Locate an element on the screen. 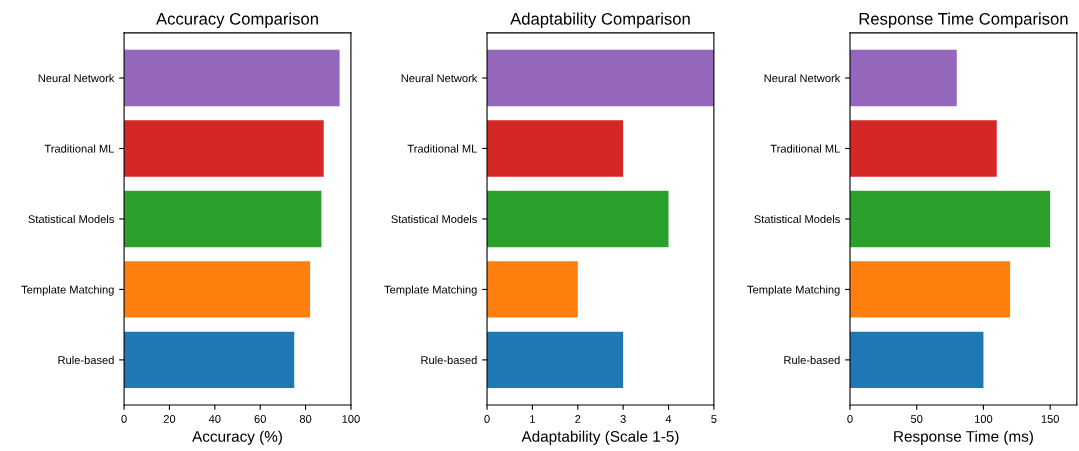 The height and width of the screenshot is (451, 1079). x-axis-title: Adaptability (Scale 1-5) is located at coordinates (600, 437).